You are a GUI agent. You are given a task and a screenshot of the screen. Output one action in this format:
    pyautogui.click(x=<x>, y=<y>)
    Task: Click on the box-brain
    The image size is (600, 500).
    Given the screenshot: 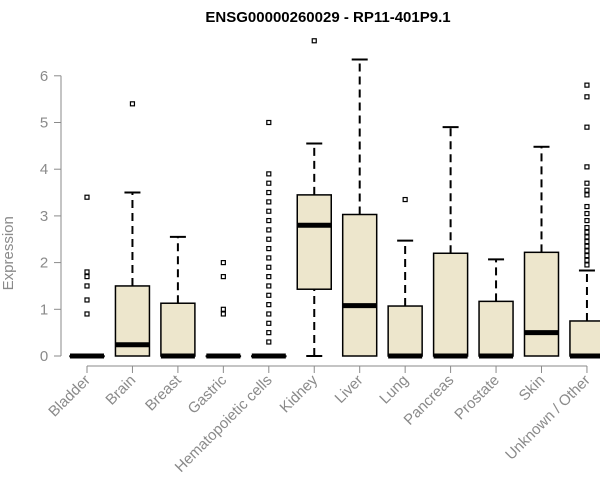 What is the action you would take?
    pyautogui.click(x=132, y=229)
    